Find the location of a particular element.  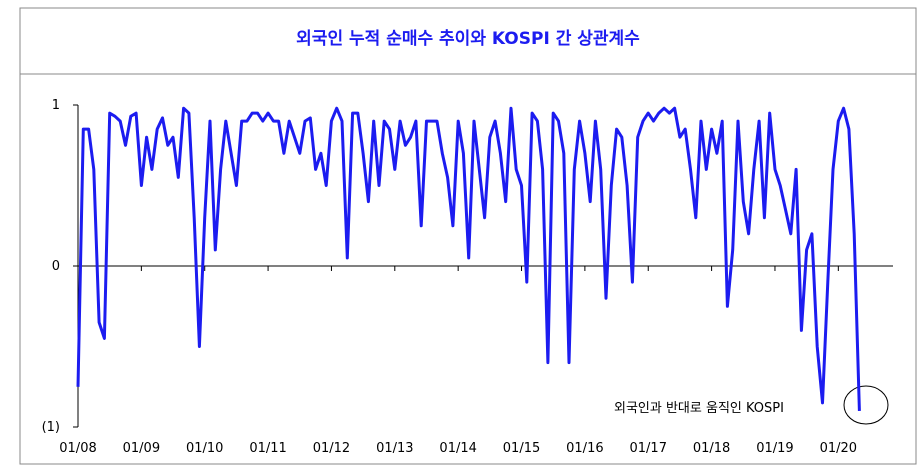

x-tick-label: 01/14 is located at coordinates (457, 448).